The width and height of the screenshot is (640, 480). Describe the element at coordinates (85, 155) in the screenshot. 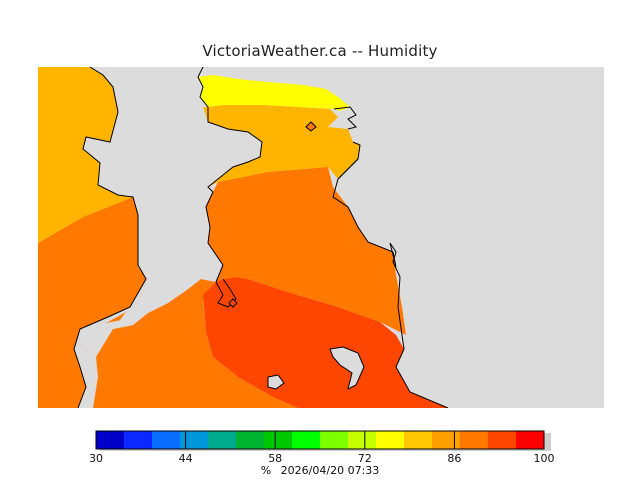

I see `humidity-zone-west-amber` at that location.